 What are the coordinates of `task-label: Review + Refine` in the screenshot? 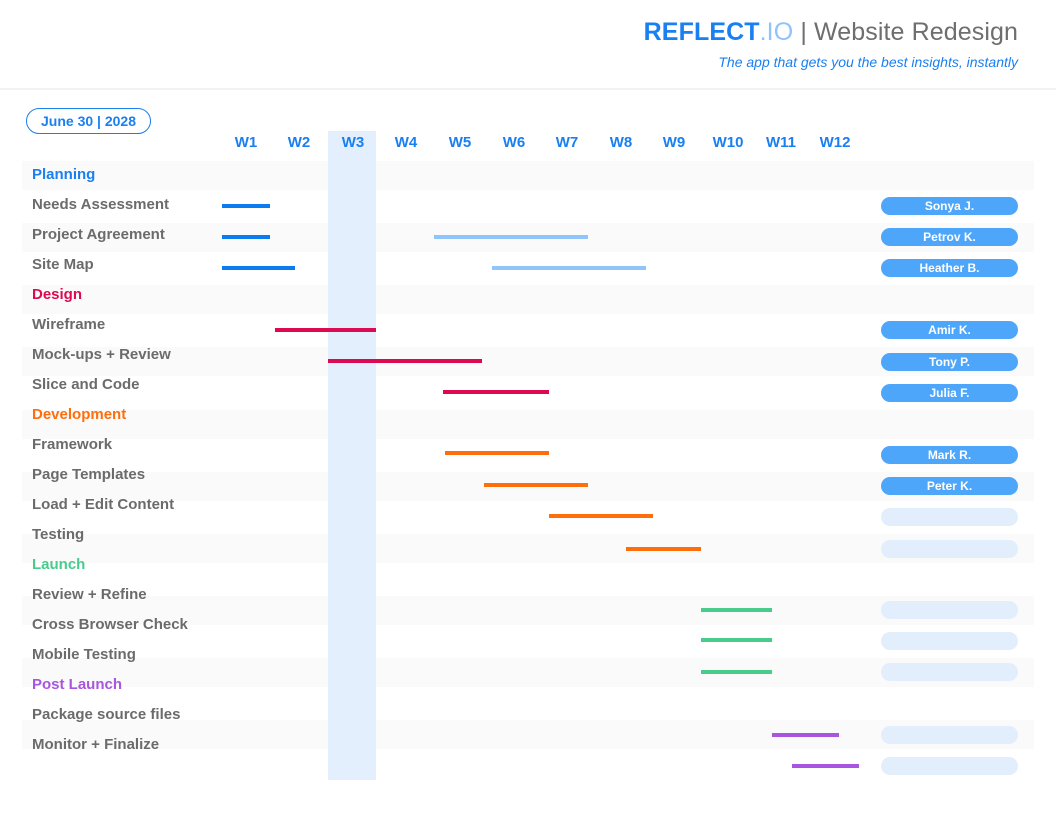 It's located at (89, 594).